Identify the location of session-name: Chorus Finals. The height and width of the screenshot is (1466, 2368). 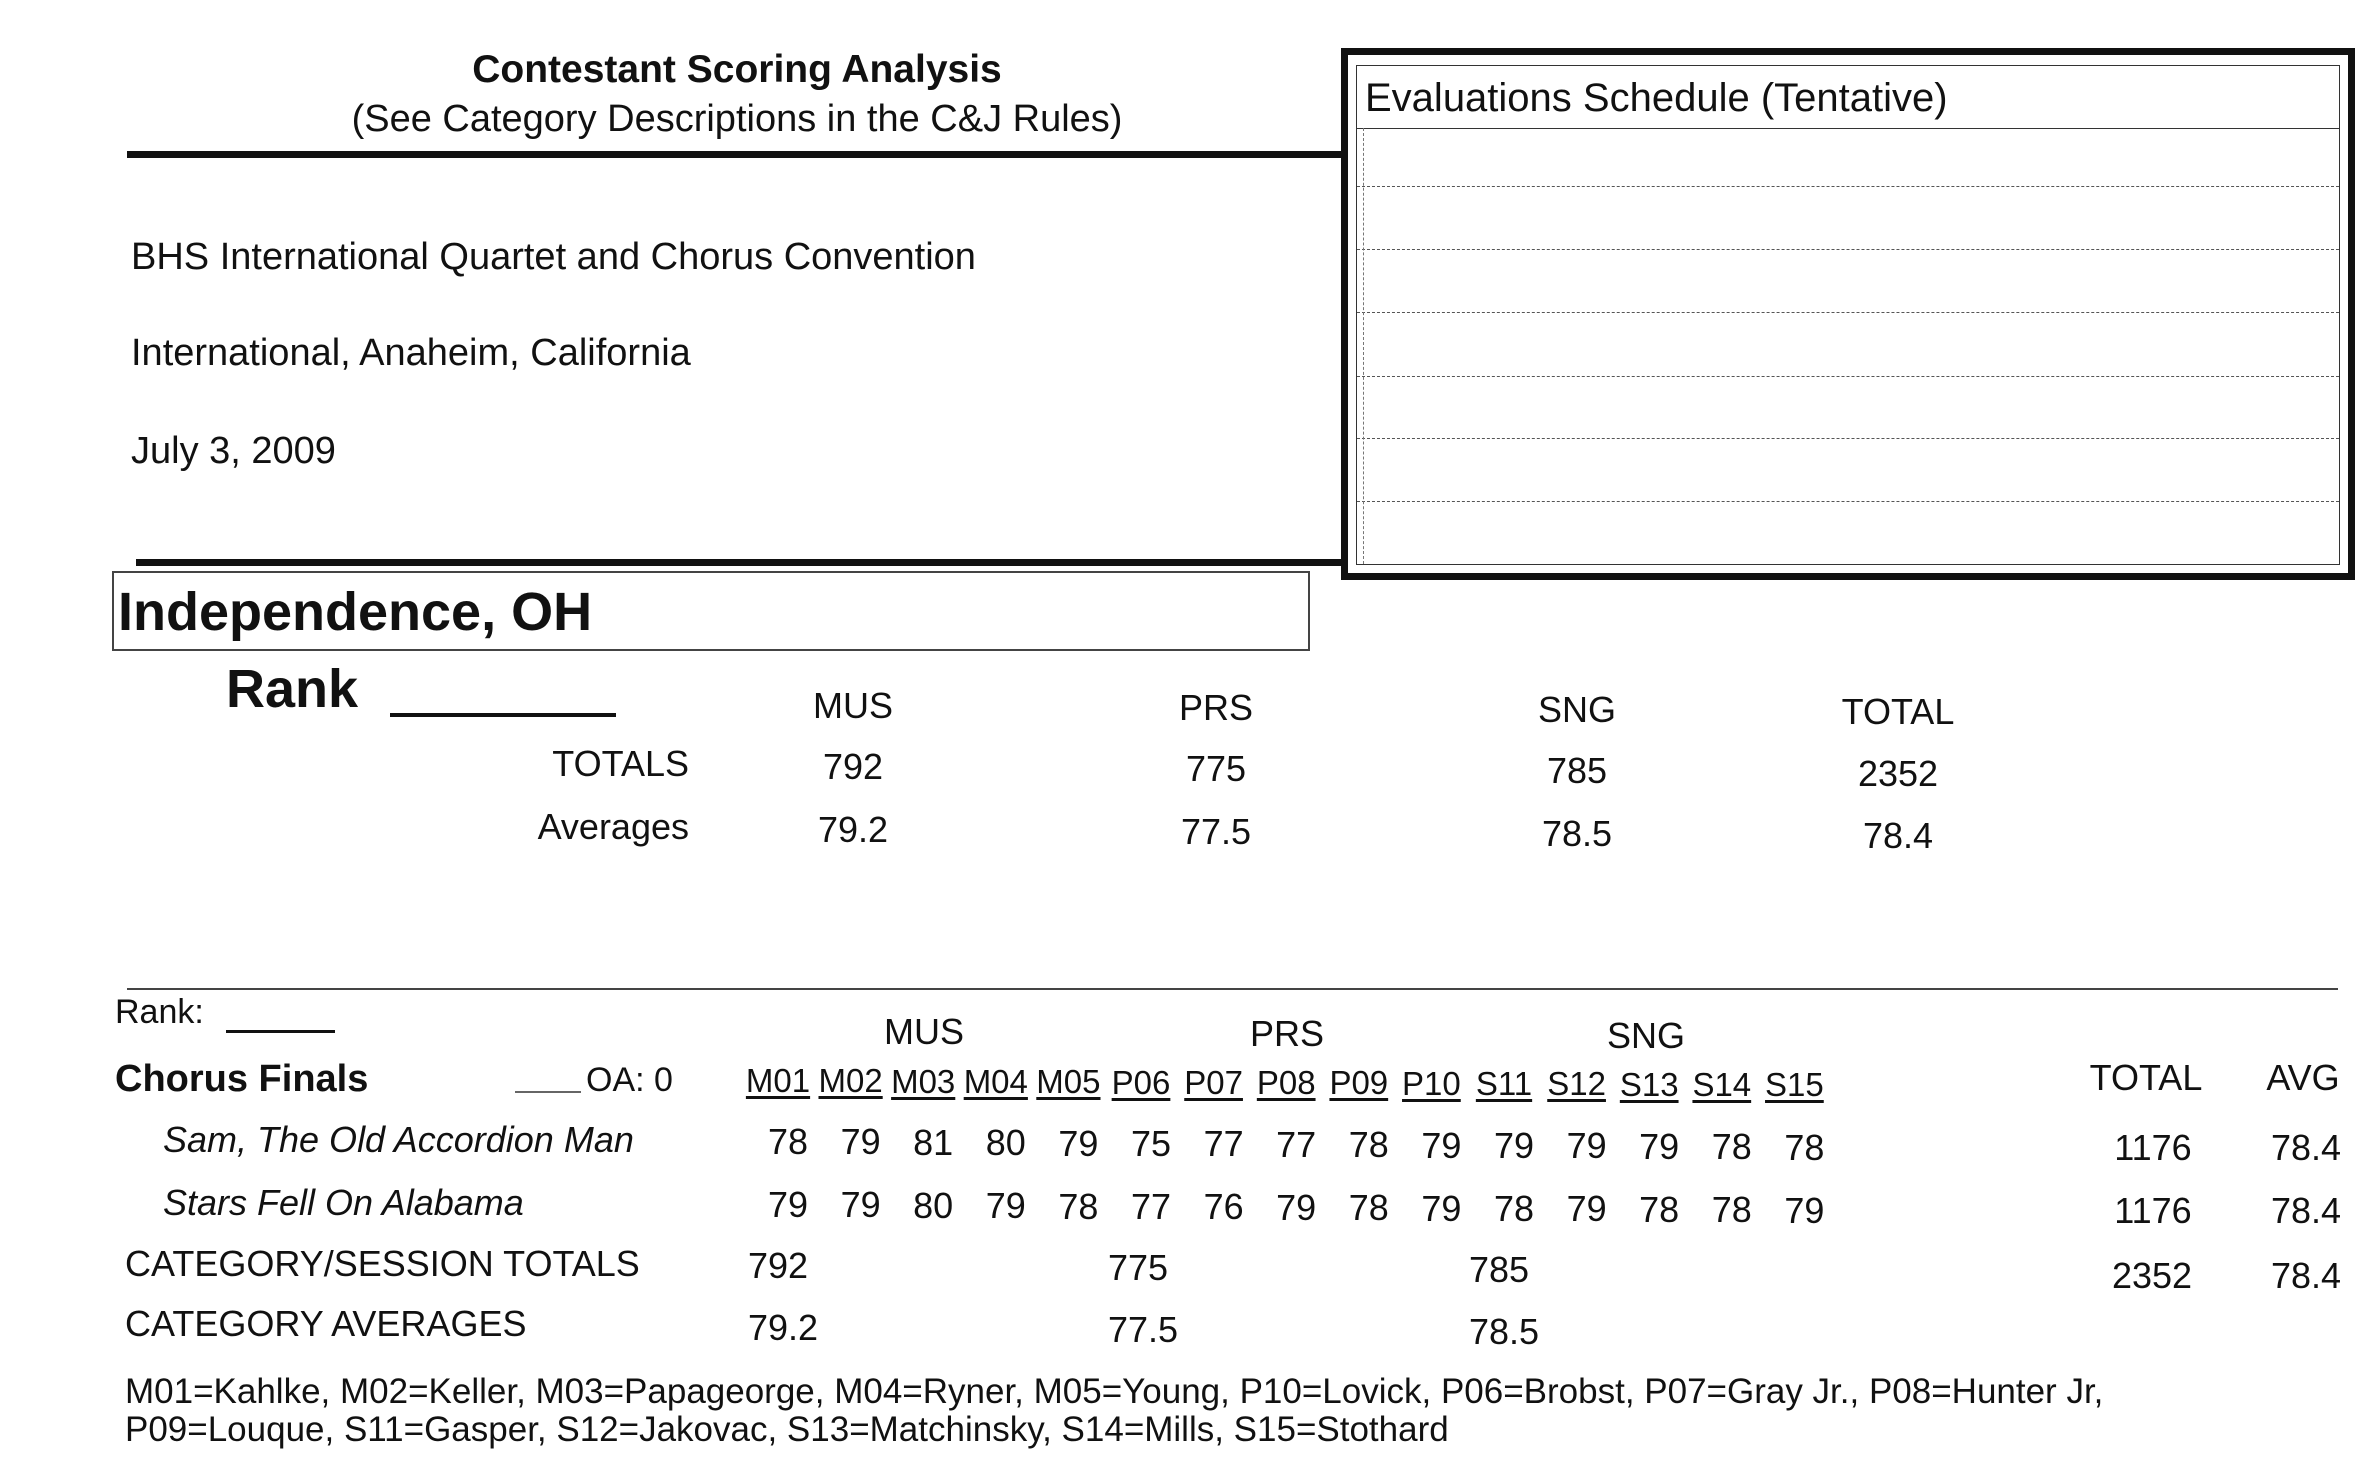
(242, 1079).